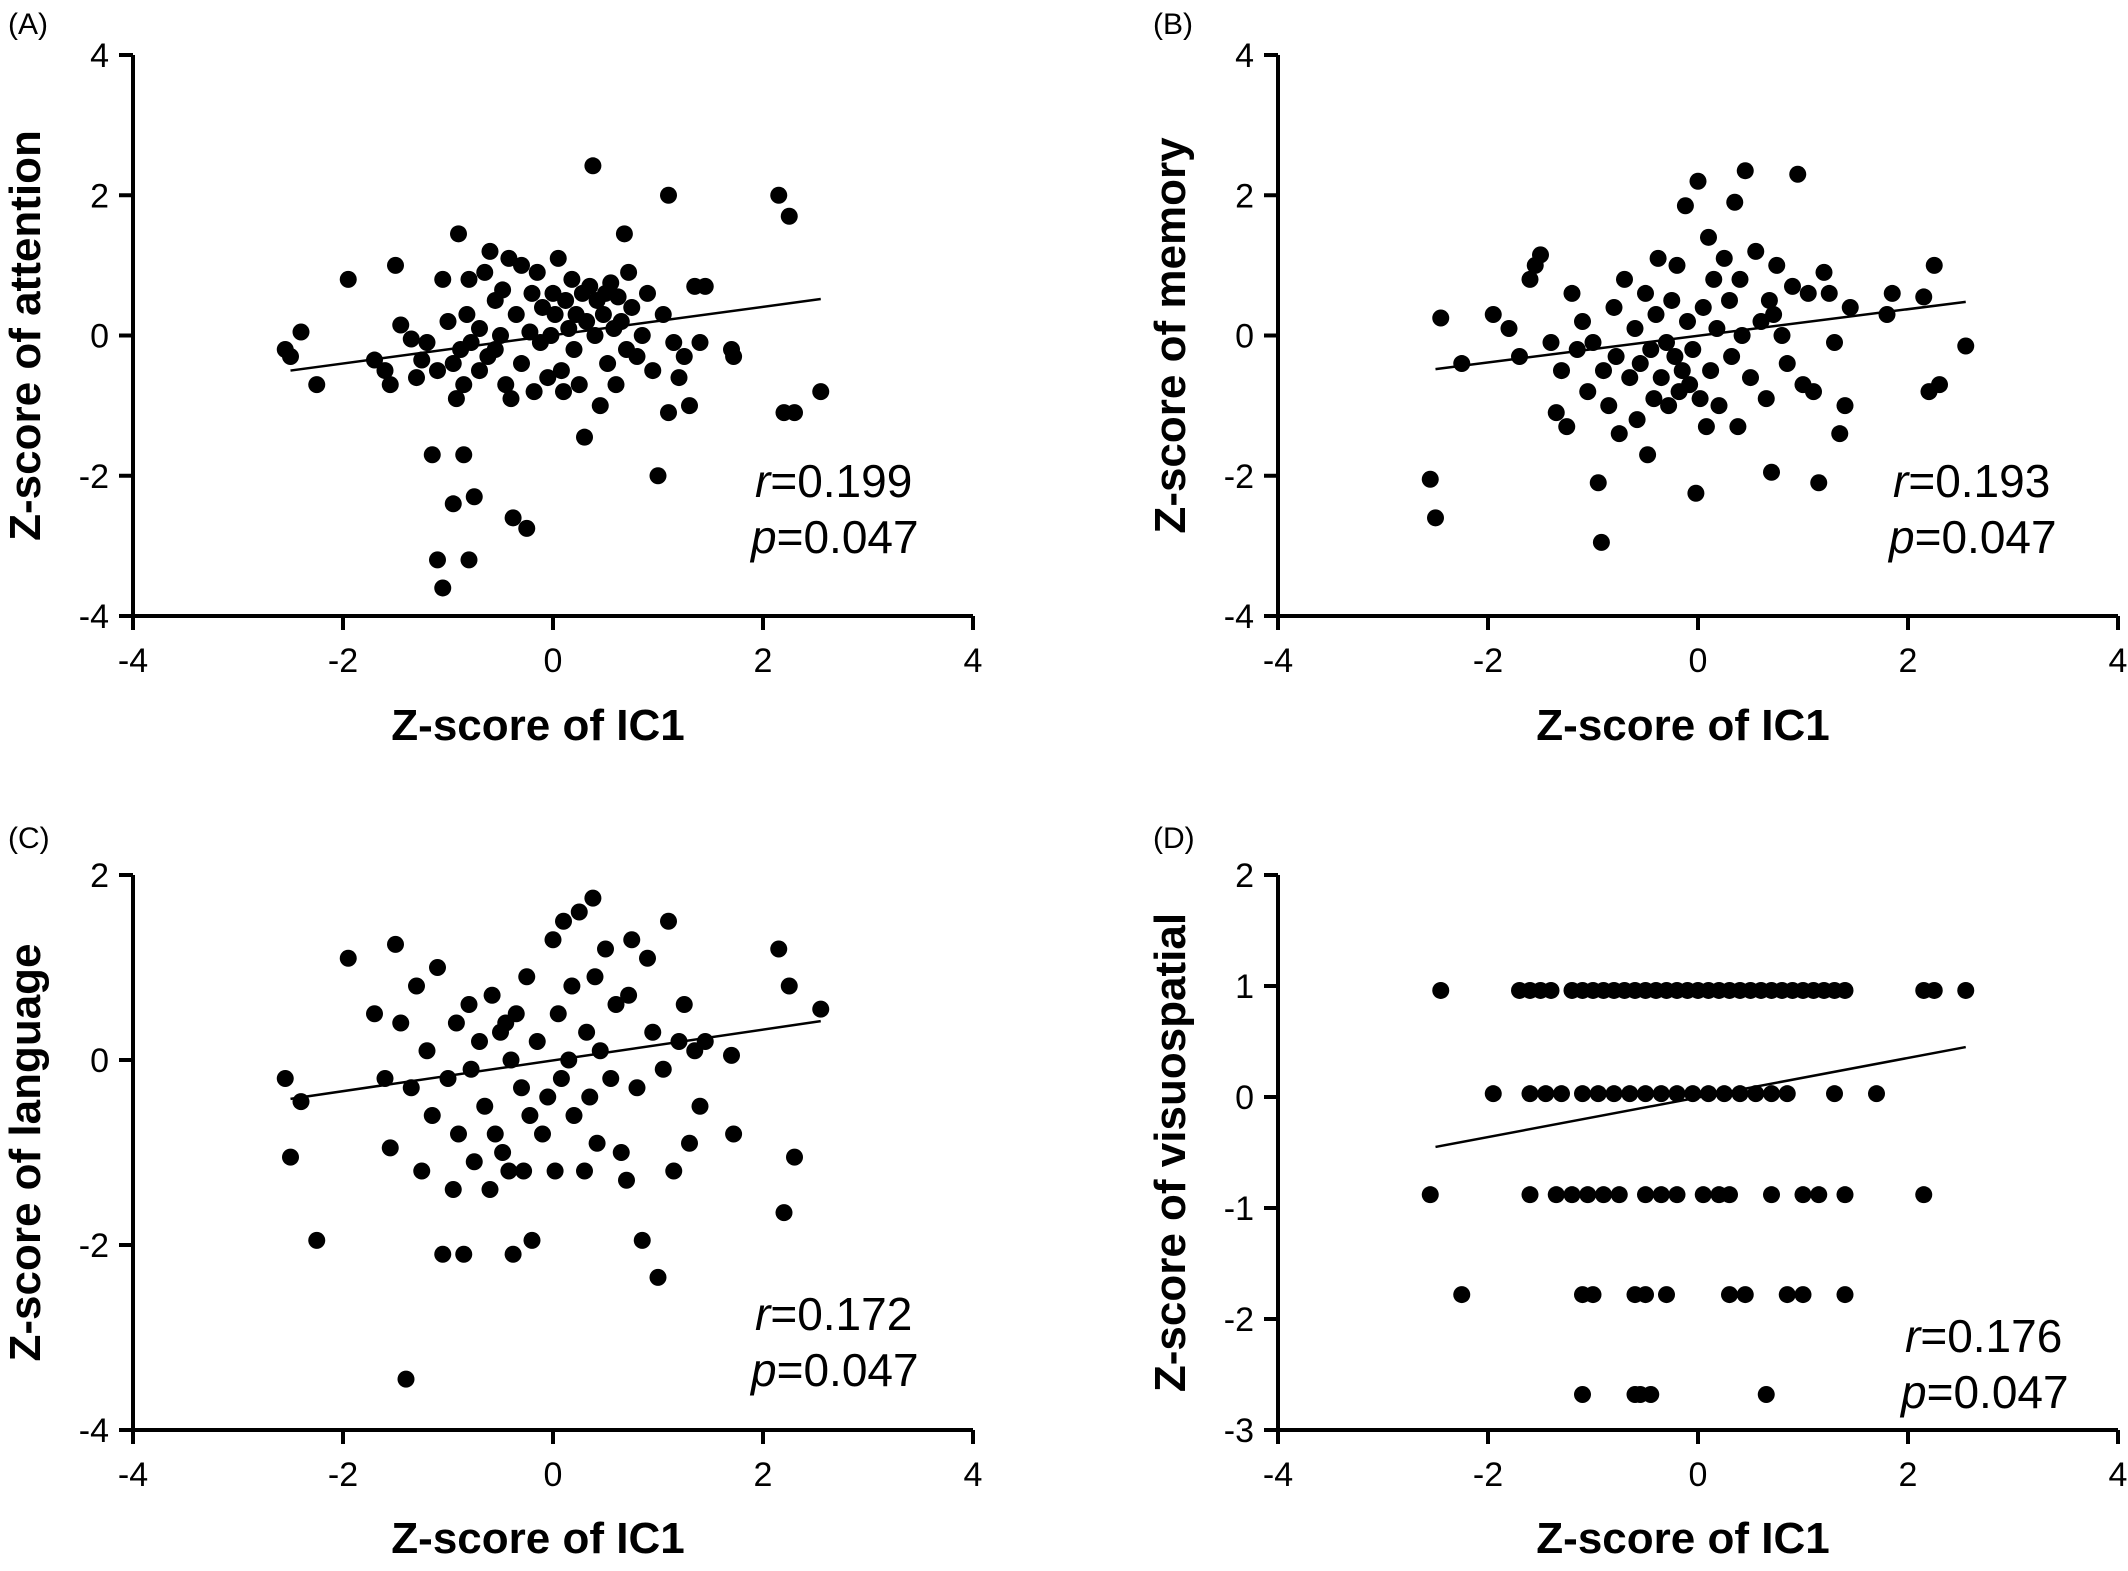 This screenshot has height=1571, width=2128. What do you see at coordinates (2118, 1475) in the screenshot?
I see `x-tick-label: 4` at bounding box center [2118, 1475].